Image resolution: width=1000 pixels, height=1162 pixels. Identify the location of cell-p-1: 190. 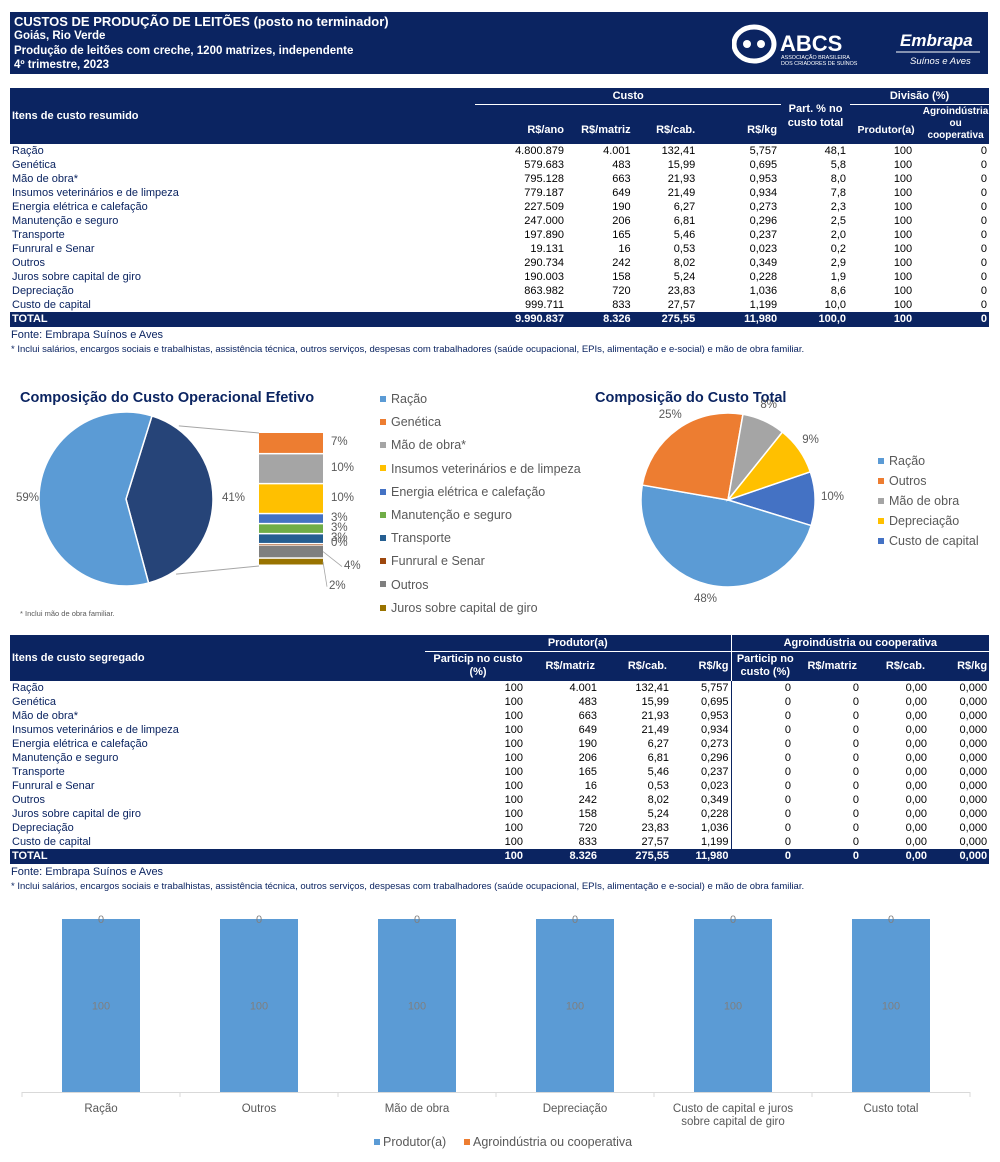
(587, 743).